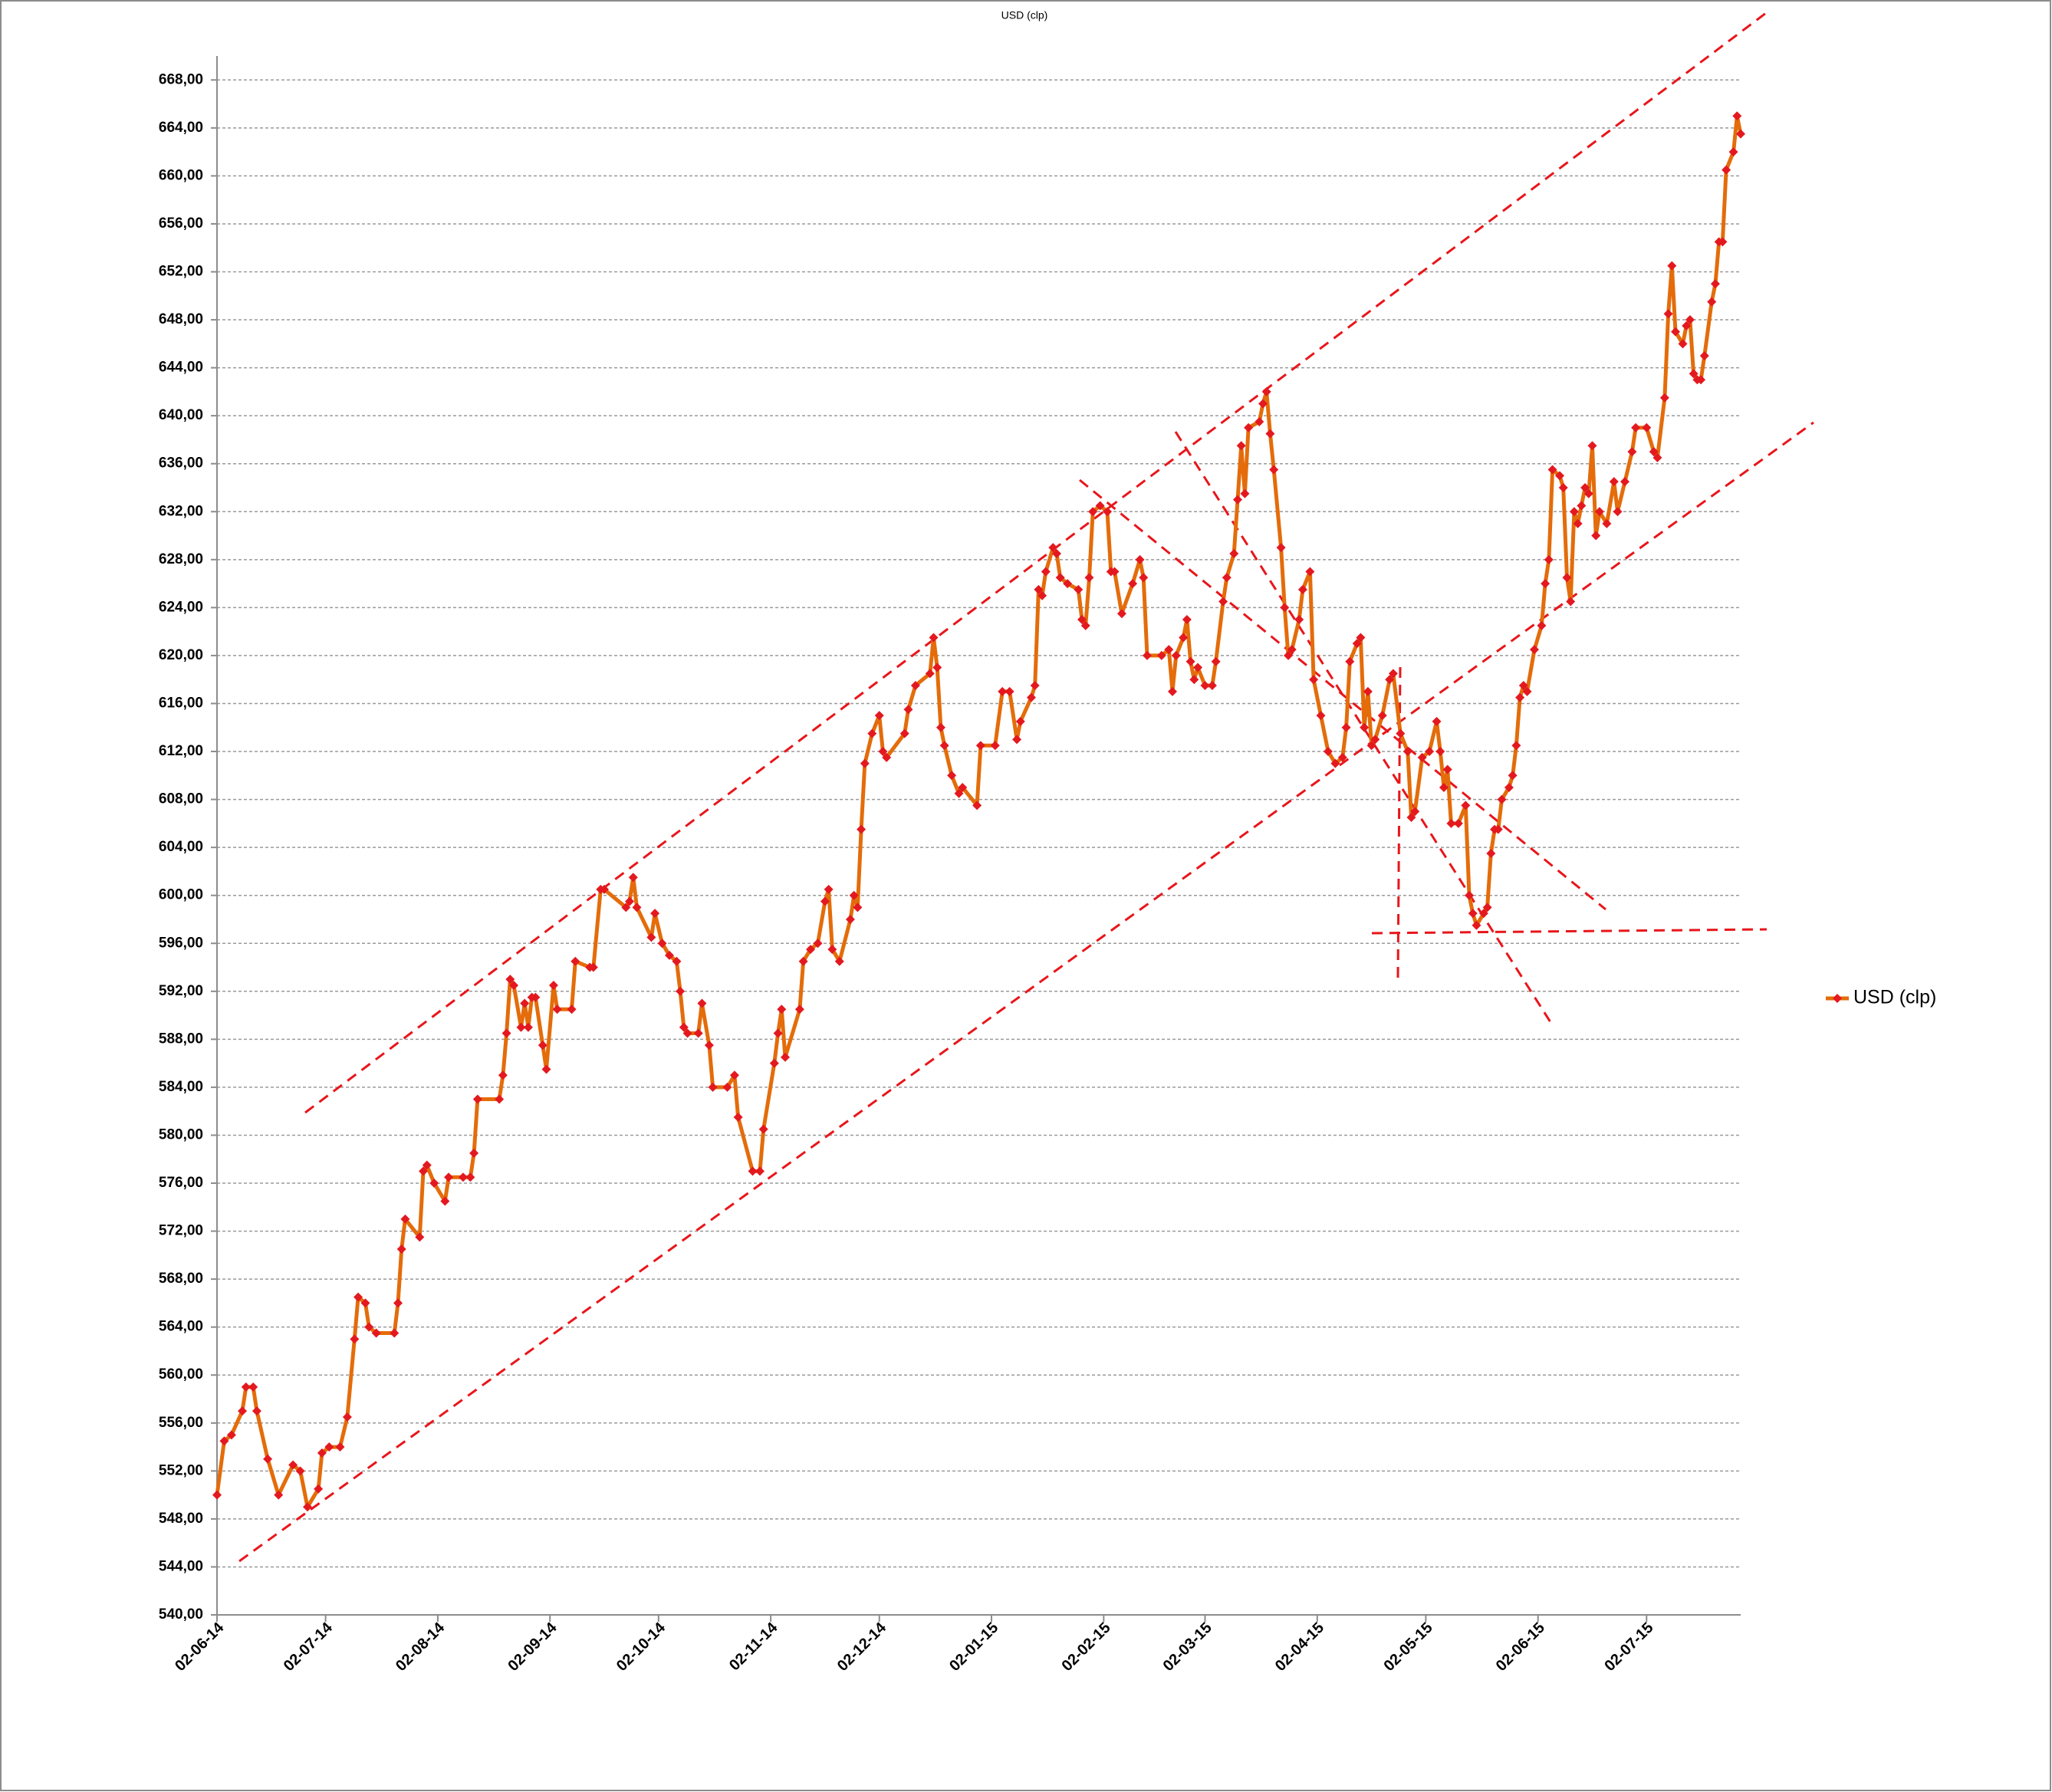  I want to click on y-tick-label: 568,00, so click(181, 1279).